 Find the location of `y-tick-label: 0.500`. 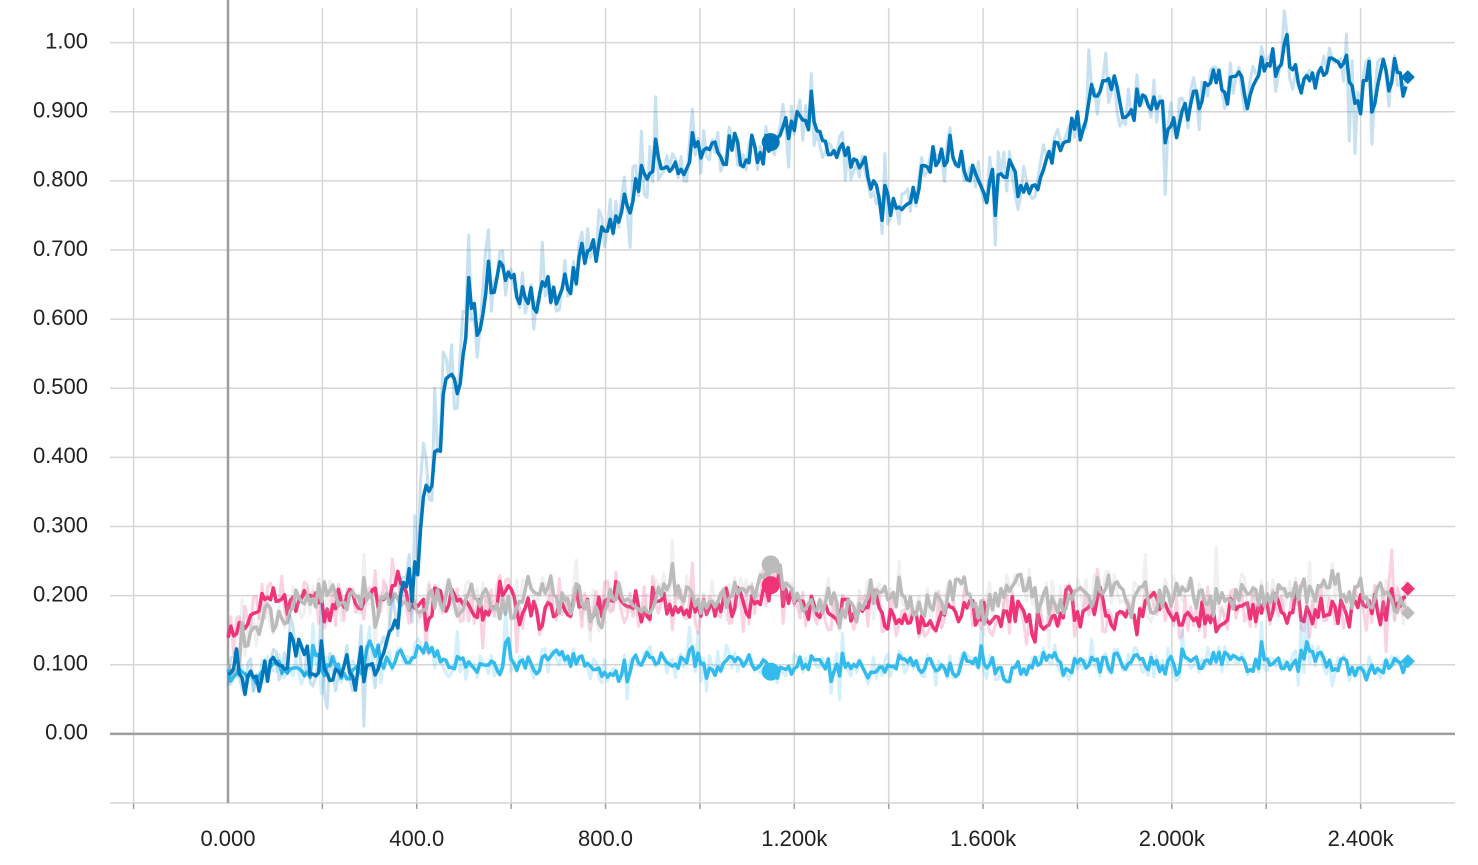

y-tick-label: 0.500 is located at coordinates (60, 386).